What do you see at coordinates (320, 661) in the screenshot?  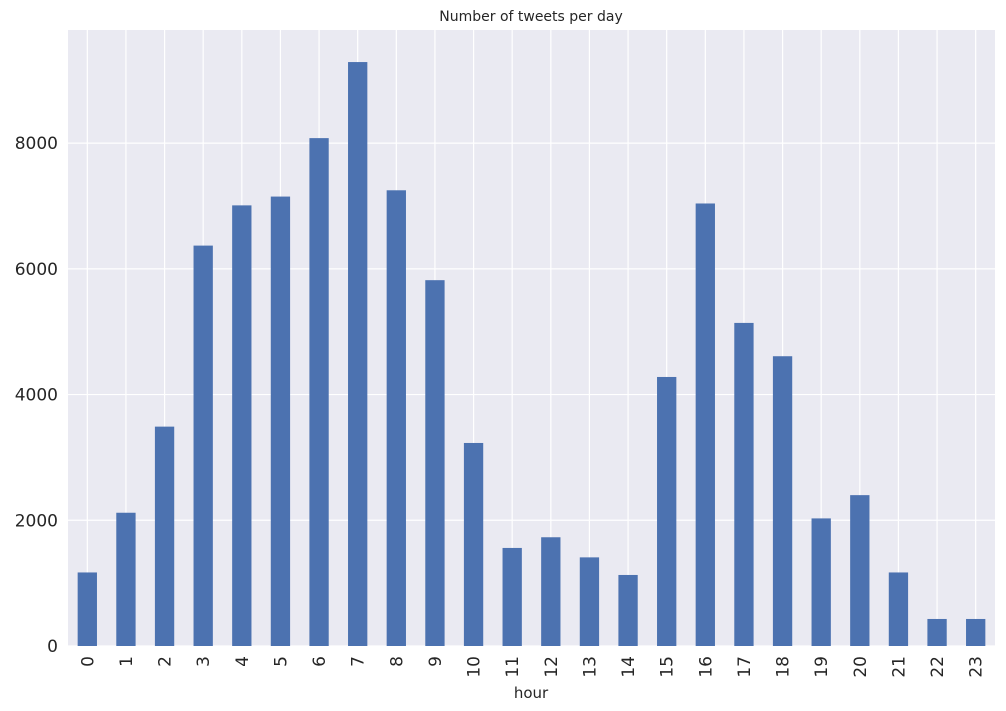 I see `x-tick-label: 6` at bounding box center [320, 661].